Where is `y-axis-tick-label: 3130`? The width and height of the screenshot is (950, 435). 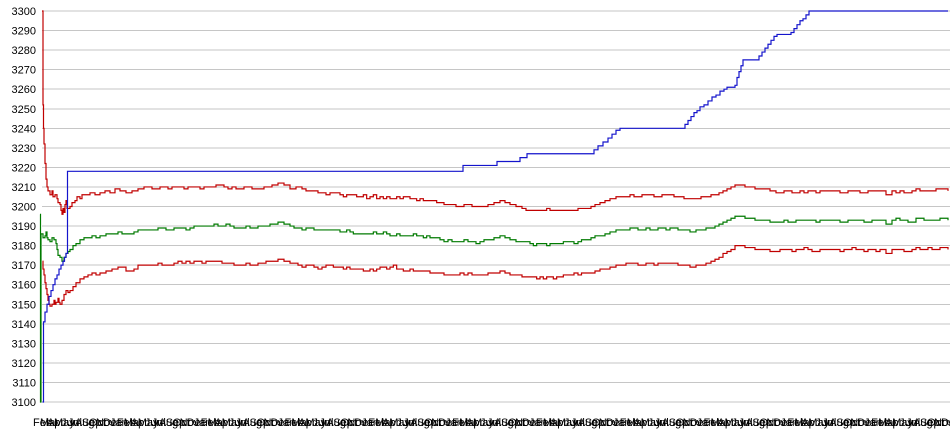 y-axis-tick-label: 3130 is located at coordinates (24, 344).